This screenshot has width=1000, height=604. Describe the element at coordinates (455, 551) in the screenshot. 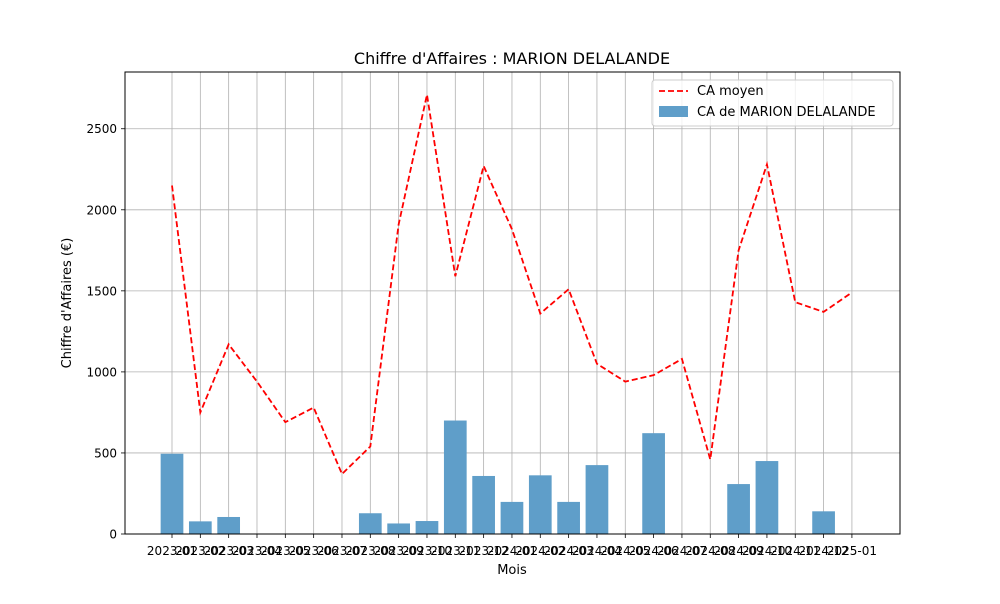

I see `x-tick-label: 2023-11` at that location.